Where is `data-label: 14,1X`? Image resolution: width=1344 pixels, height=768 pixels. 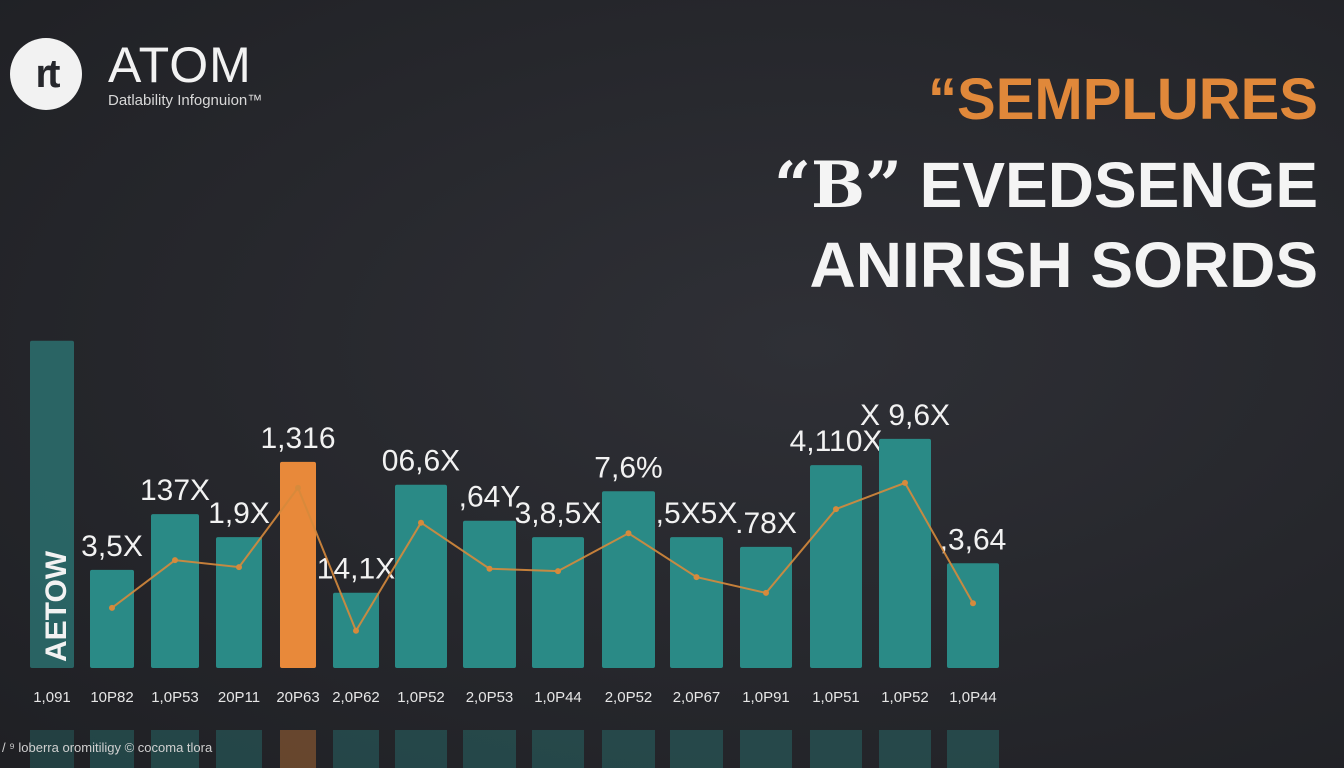 data-label: 14,1X is located at coordinates (356, 569).